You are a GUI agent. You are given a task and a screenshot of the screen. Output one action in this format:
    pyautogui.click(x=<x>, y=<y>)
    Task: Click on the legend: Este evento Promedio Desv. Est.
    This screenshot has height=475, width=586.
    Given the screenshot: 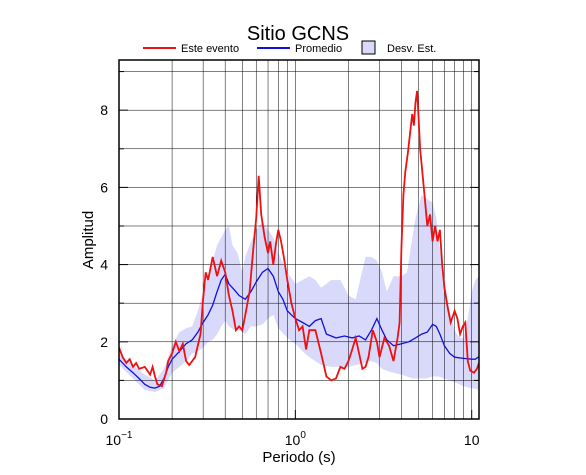 What is the action you would take?
    pyautogui.click(x=289, y=47)
    